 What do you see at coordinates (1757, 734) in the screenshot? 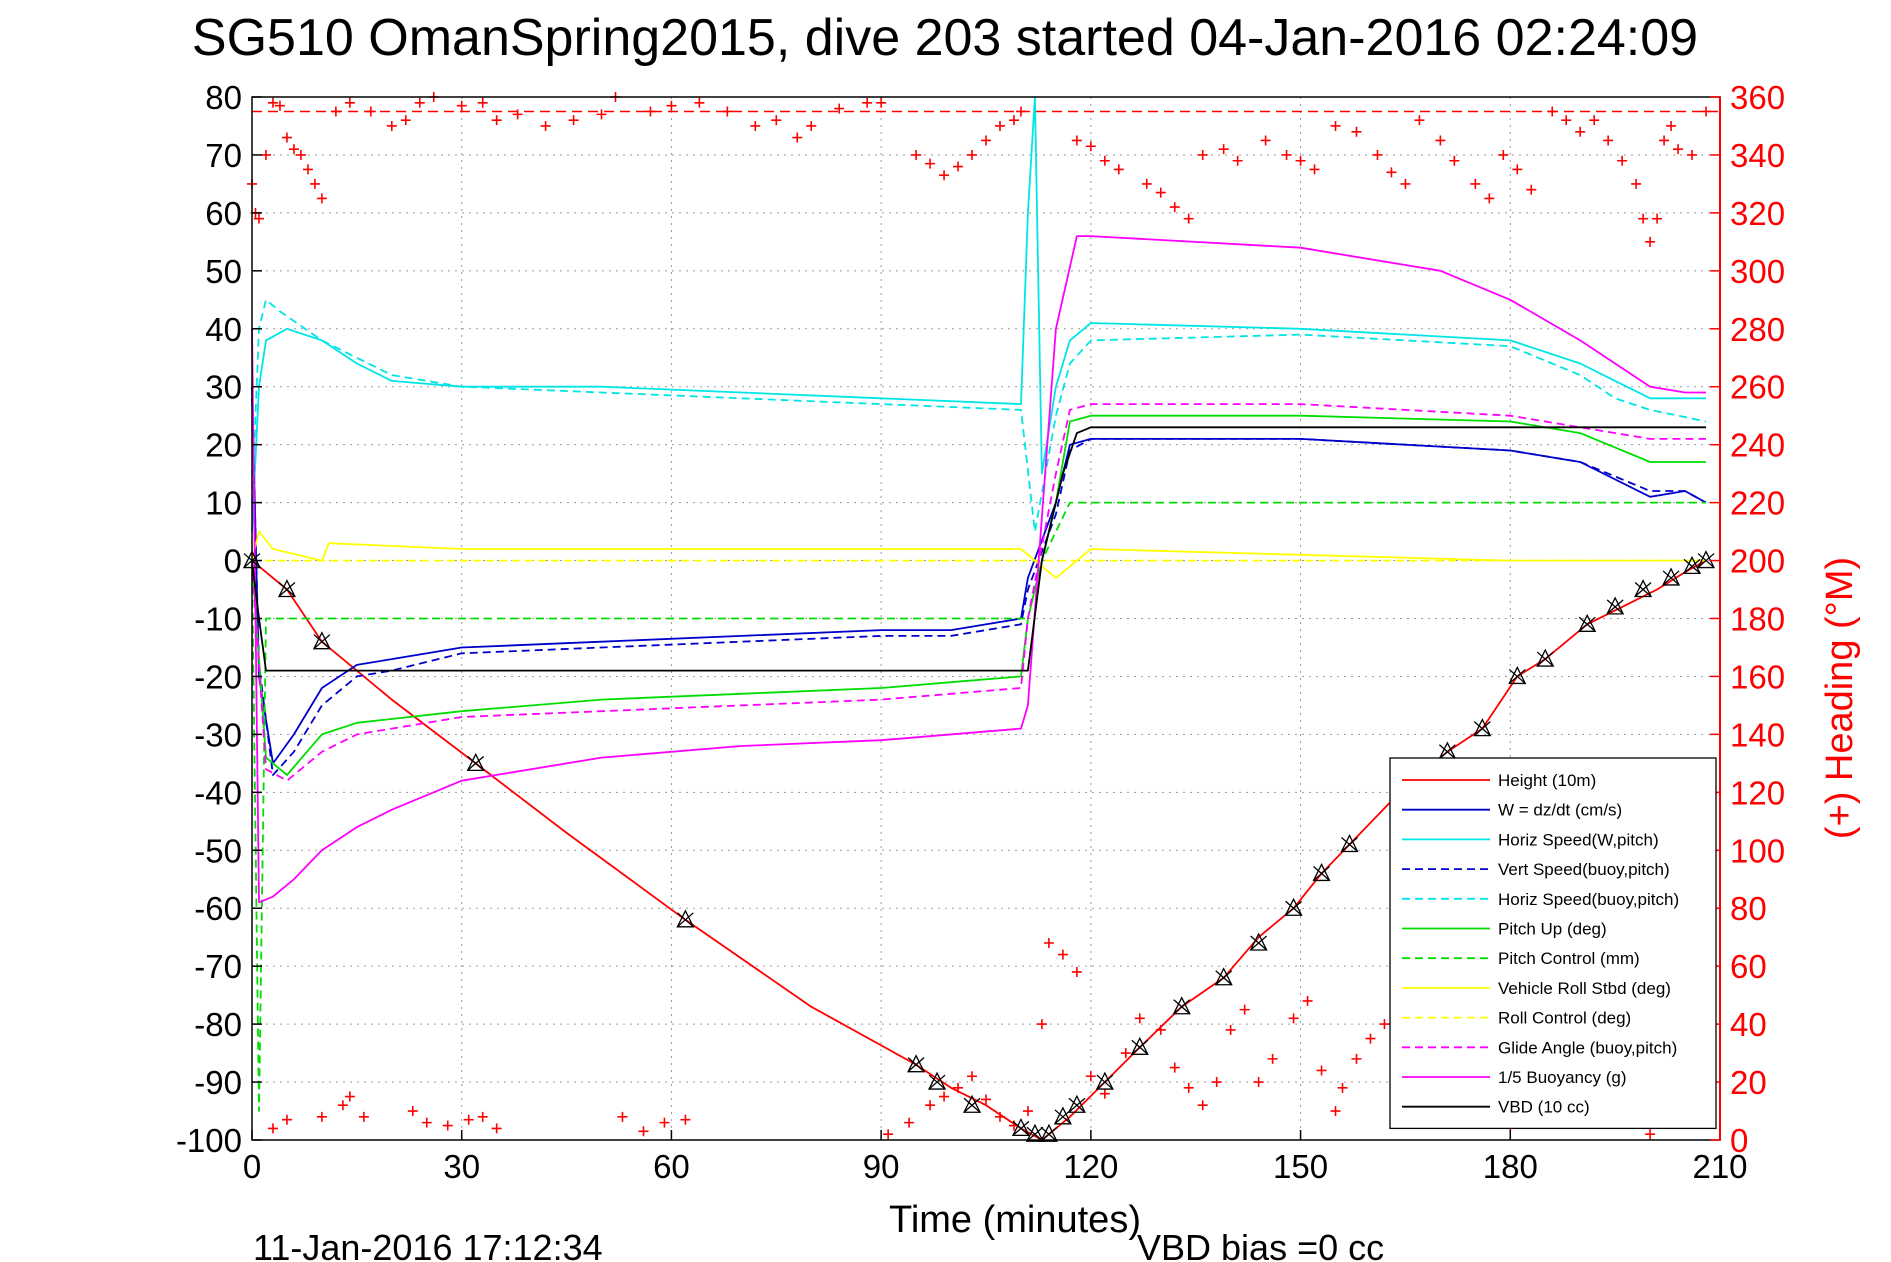
I see `right-tick-label: 140` at bounding box center [1757, 734].